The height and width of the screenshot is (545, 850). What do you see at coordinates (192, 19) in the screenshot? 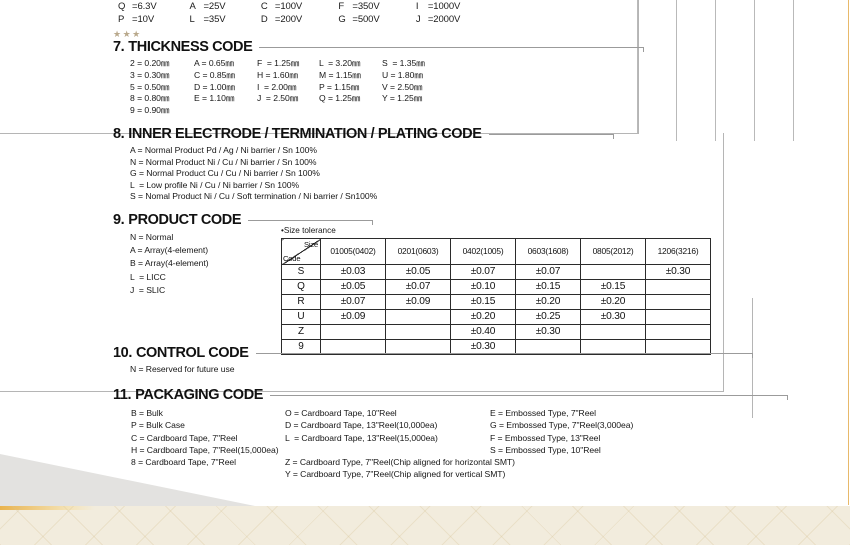
I see `voltage-item: L` at bounding box center [192, 19].